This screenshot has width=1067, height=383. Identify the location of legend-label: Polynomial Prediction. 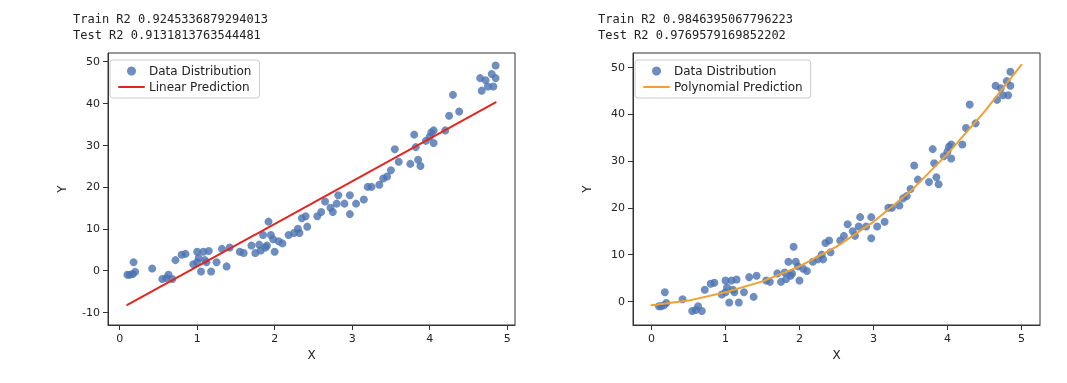
(738, 87).